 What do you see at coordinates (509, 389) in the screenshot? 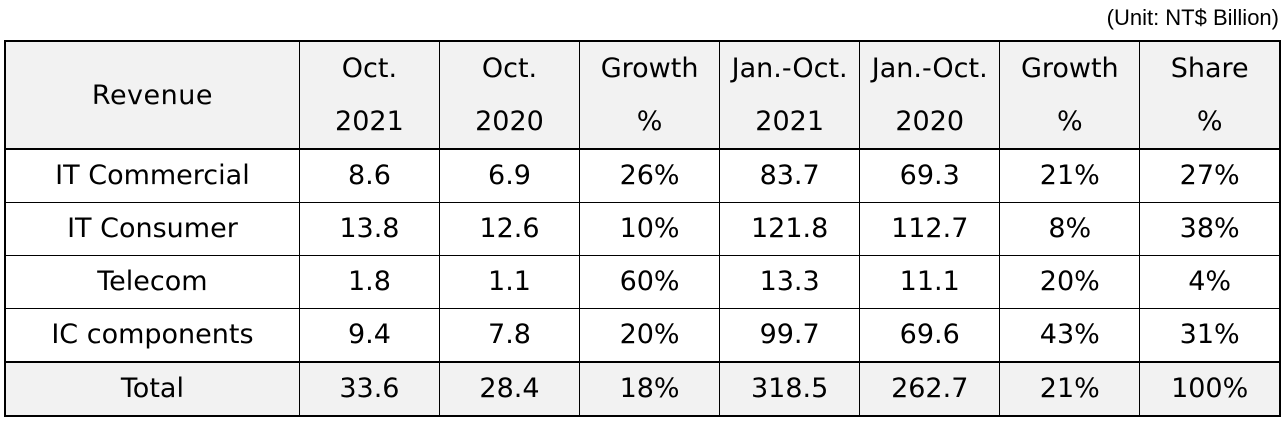
I see `total-oct-2020: 28.4` at bounding box center [509, 389].